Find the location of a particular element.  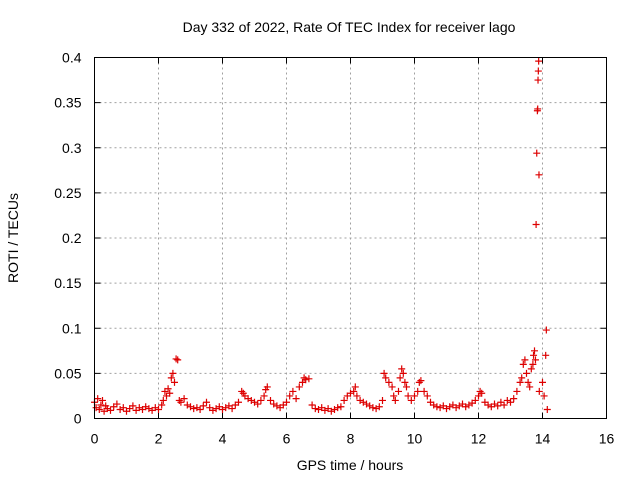

x-tick-label: 12 is located at coordinates (479, 439).